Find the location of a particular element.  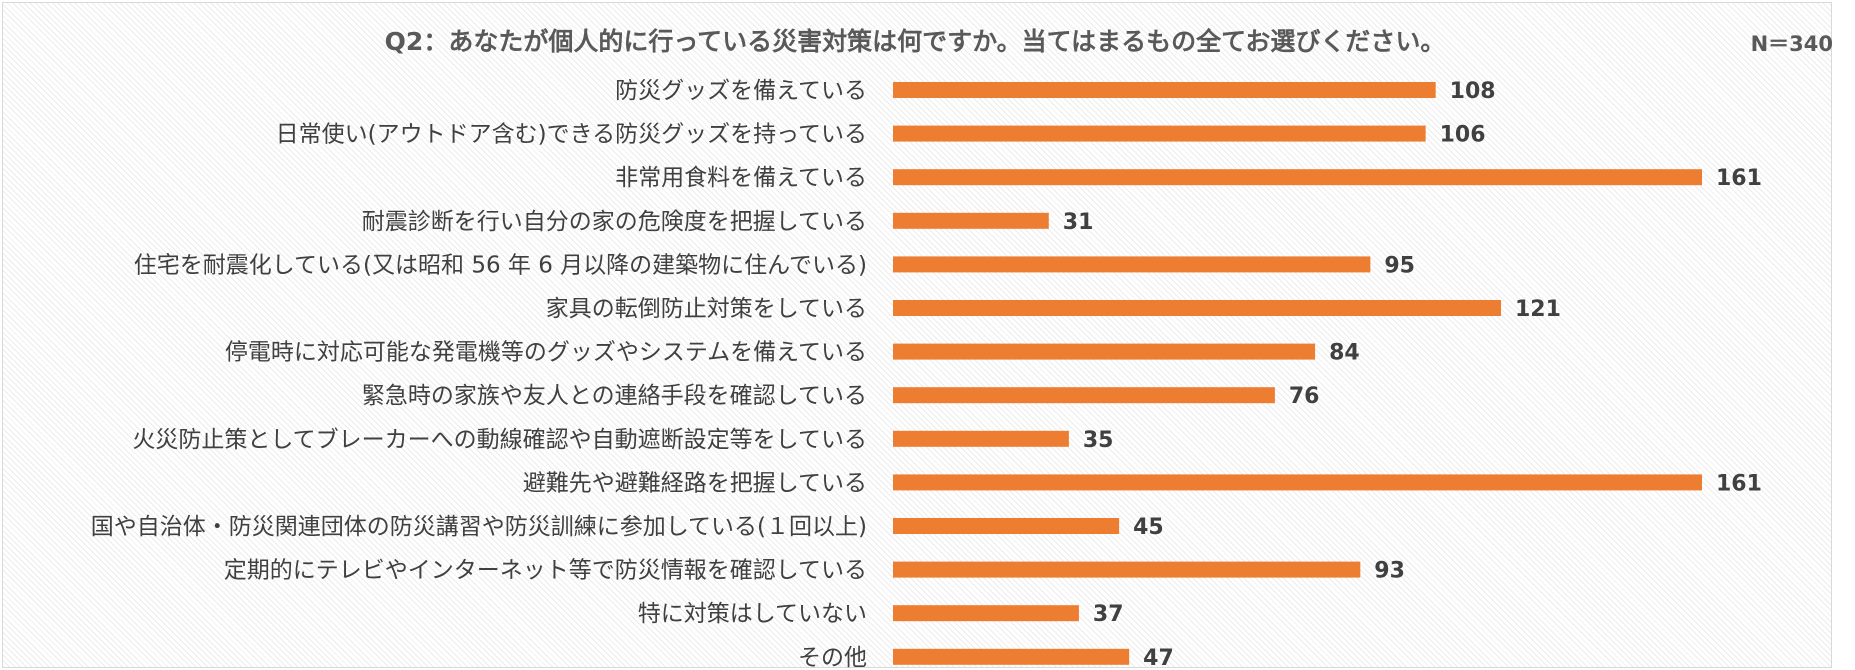

category-label: 日常使い(アウトドア含む)できる防災グッズを持っている is located at coordinates (571, 135).